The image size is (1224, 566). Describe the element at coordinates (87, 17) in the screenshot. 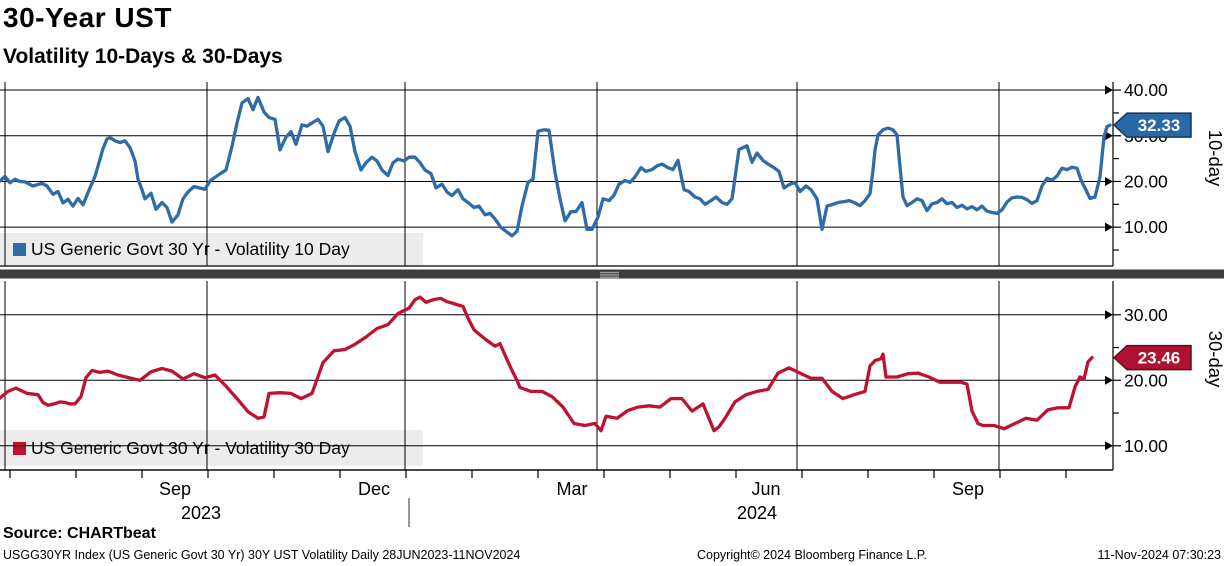

I see `page-title: 30-Year UST` at that location.